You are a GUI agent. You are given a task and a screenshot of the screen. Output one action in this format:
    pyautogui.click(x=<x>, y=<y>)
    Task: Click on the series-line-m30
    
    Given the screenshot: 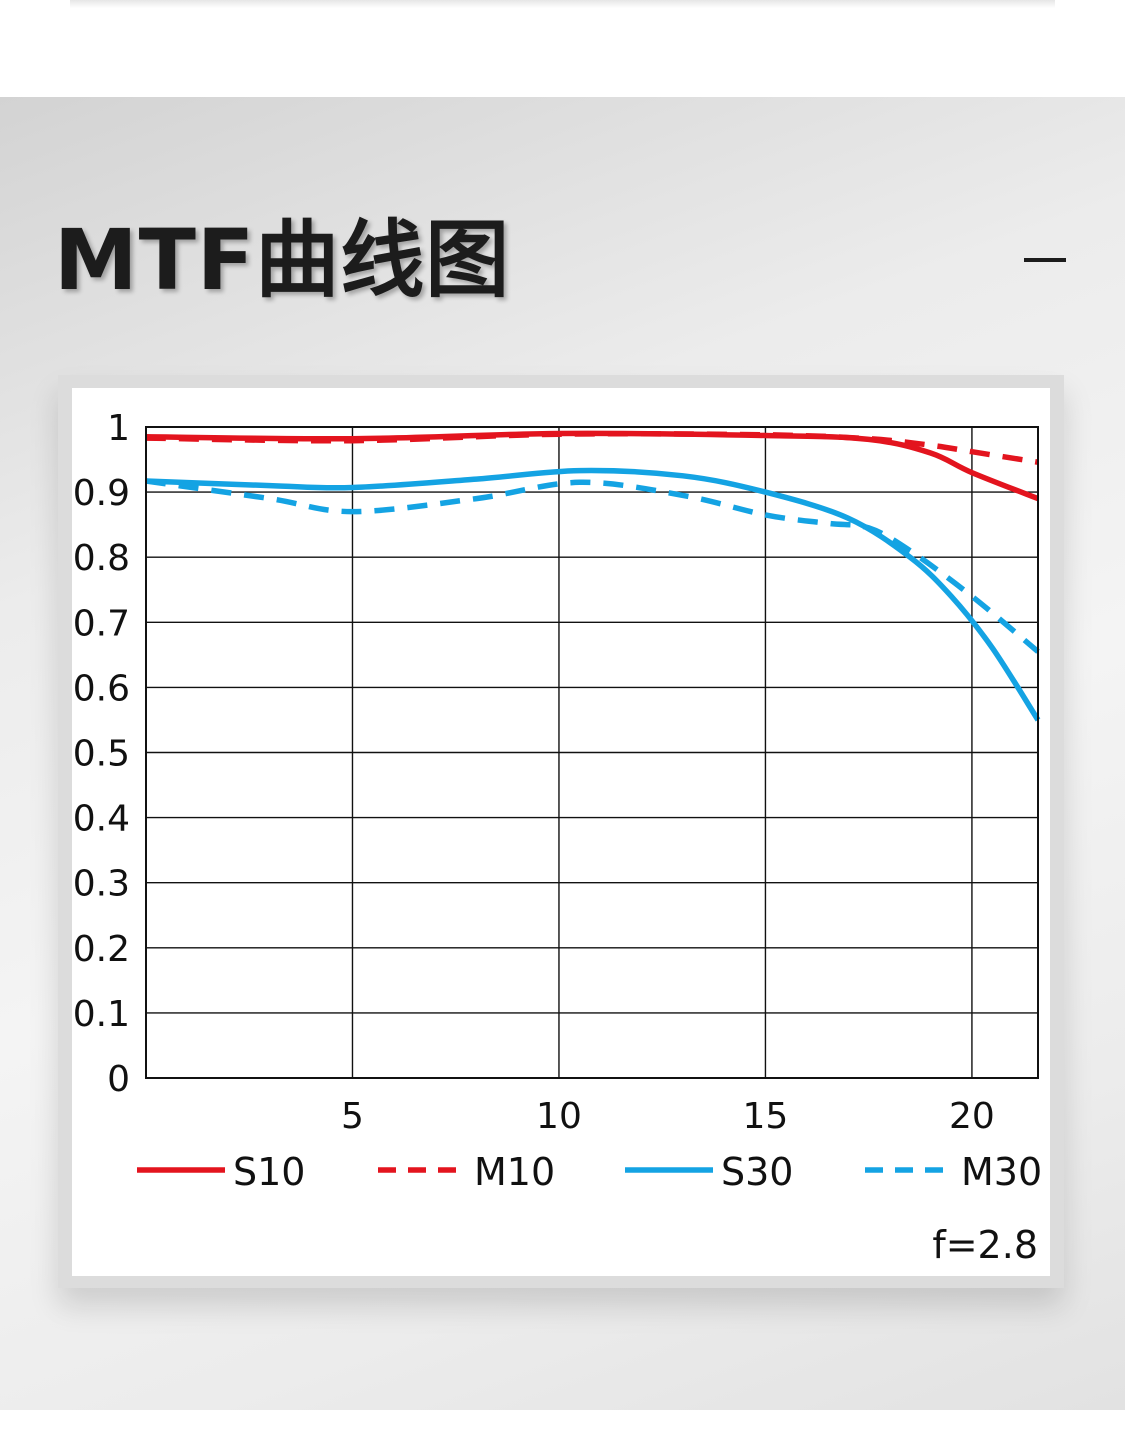 What is the action you would take?
    pyautogui.click(x=592, y=566)
    